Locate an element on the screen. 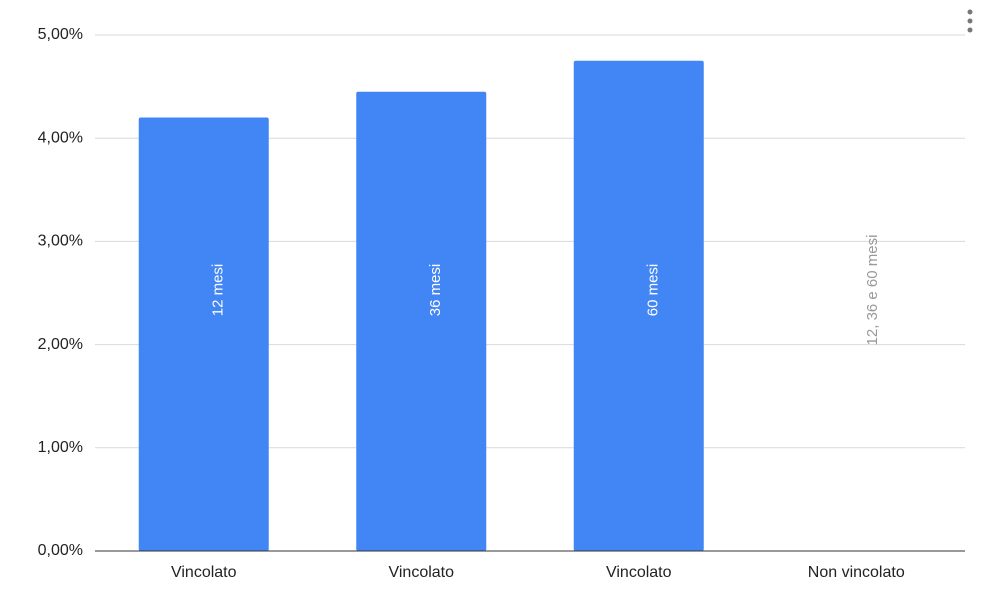 The height and width of the screenshot is (605, 990). bar-label: 36 mesi is located at coordinates (435, 290).